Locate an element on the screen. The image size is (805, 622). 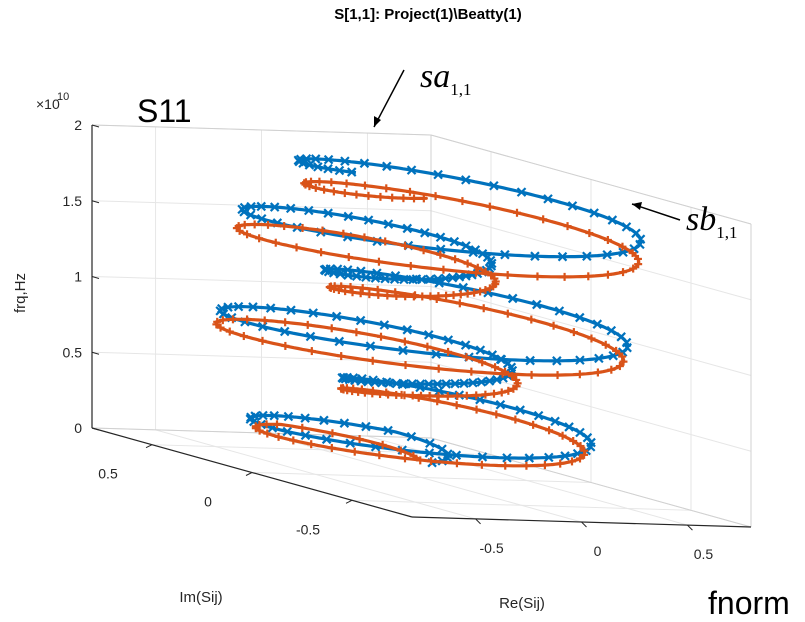
series-a-name: sa is located at coordinates (435, 76).